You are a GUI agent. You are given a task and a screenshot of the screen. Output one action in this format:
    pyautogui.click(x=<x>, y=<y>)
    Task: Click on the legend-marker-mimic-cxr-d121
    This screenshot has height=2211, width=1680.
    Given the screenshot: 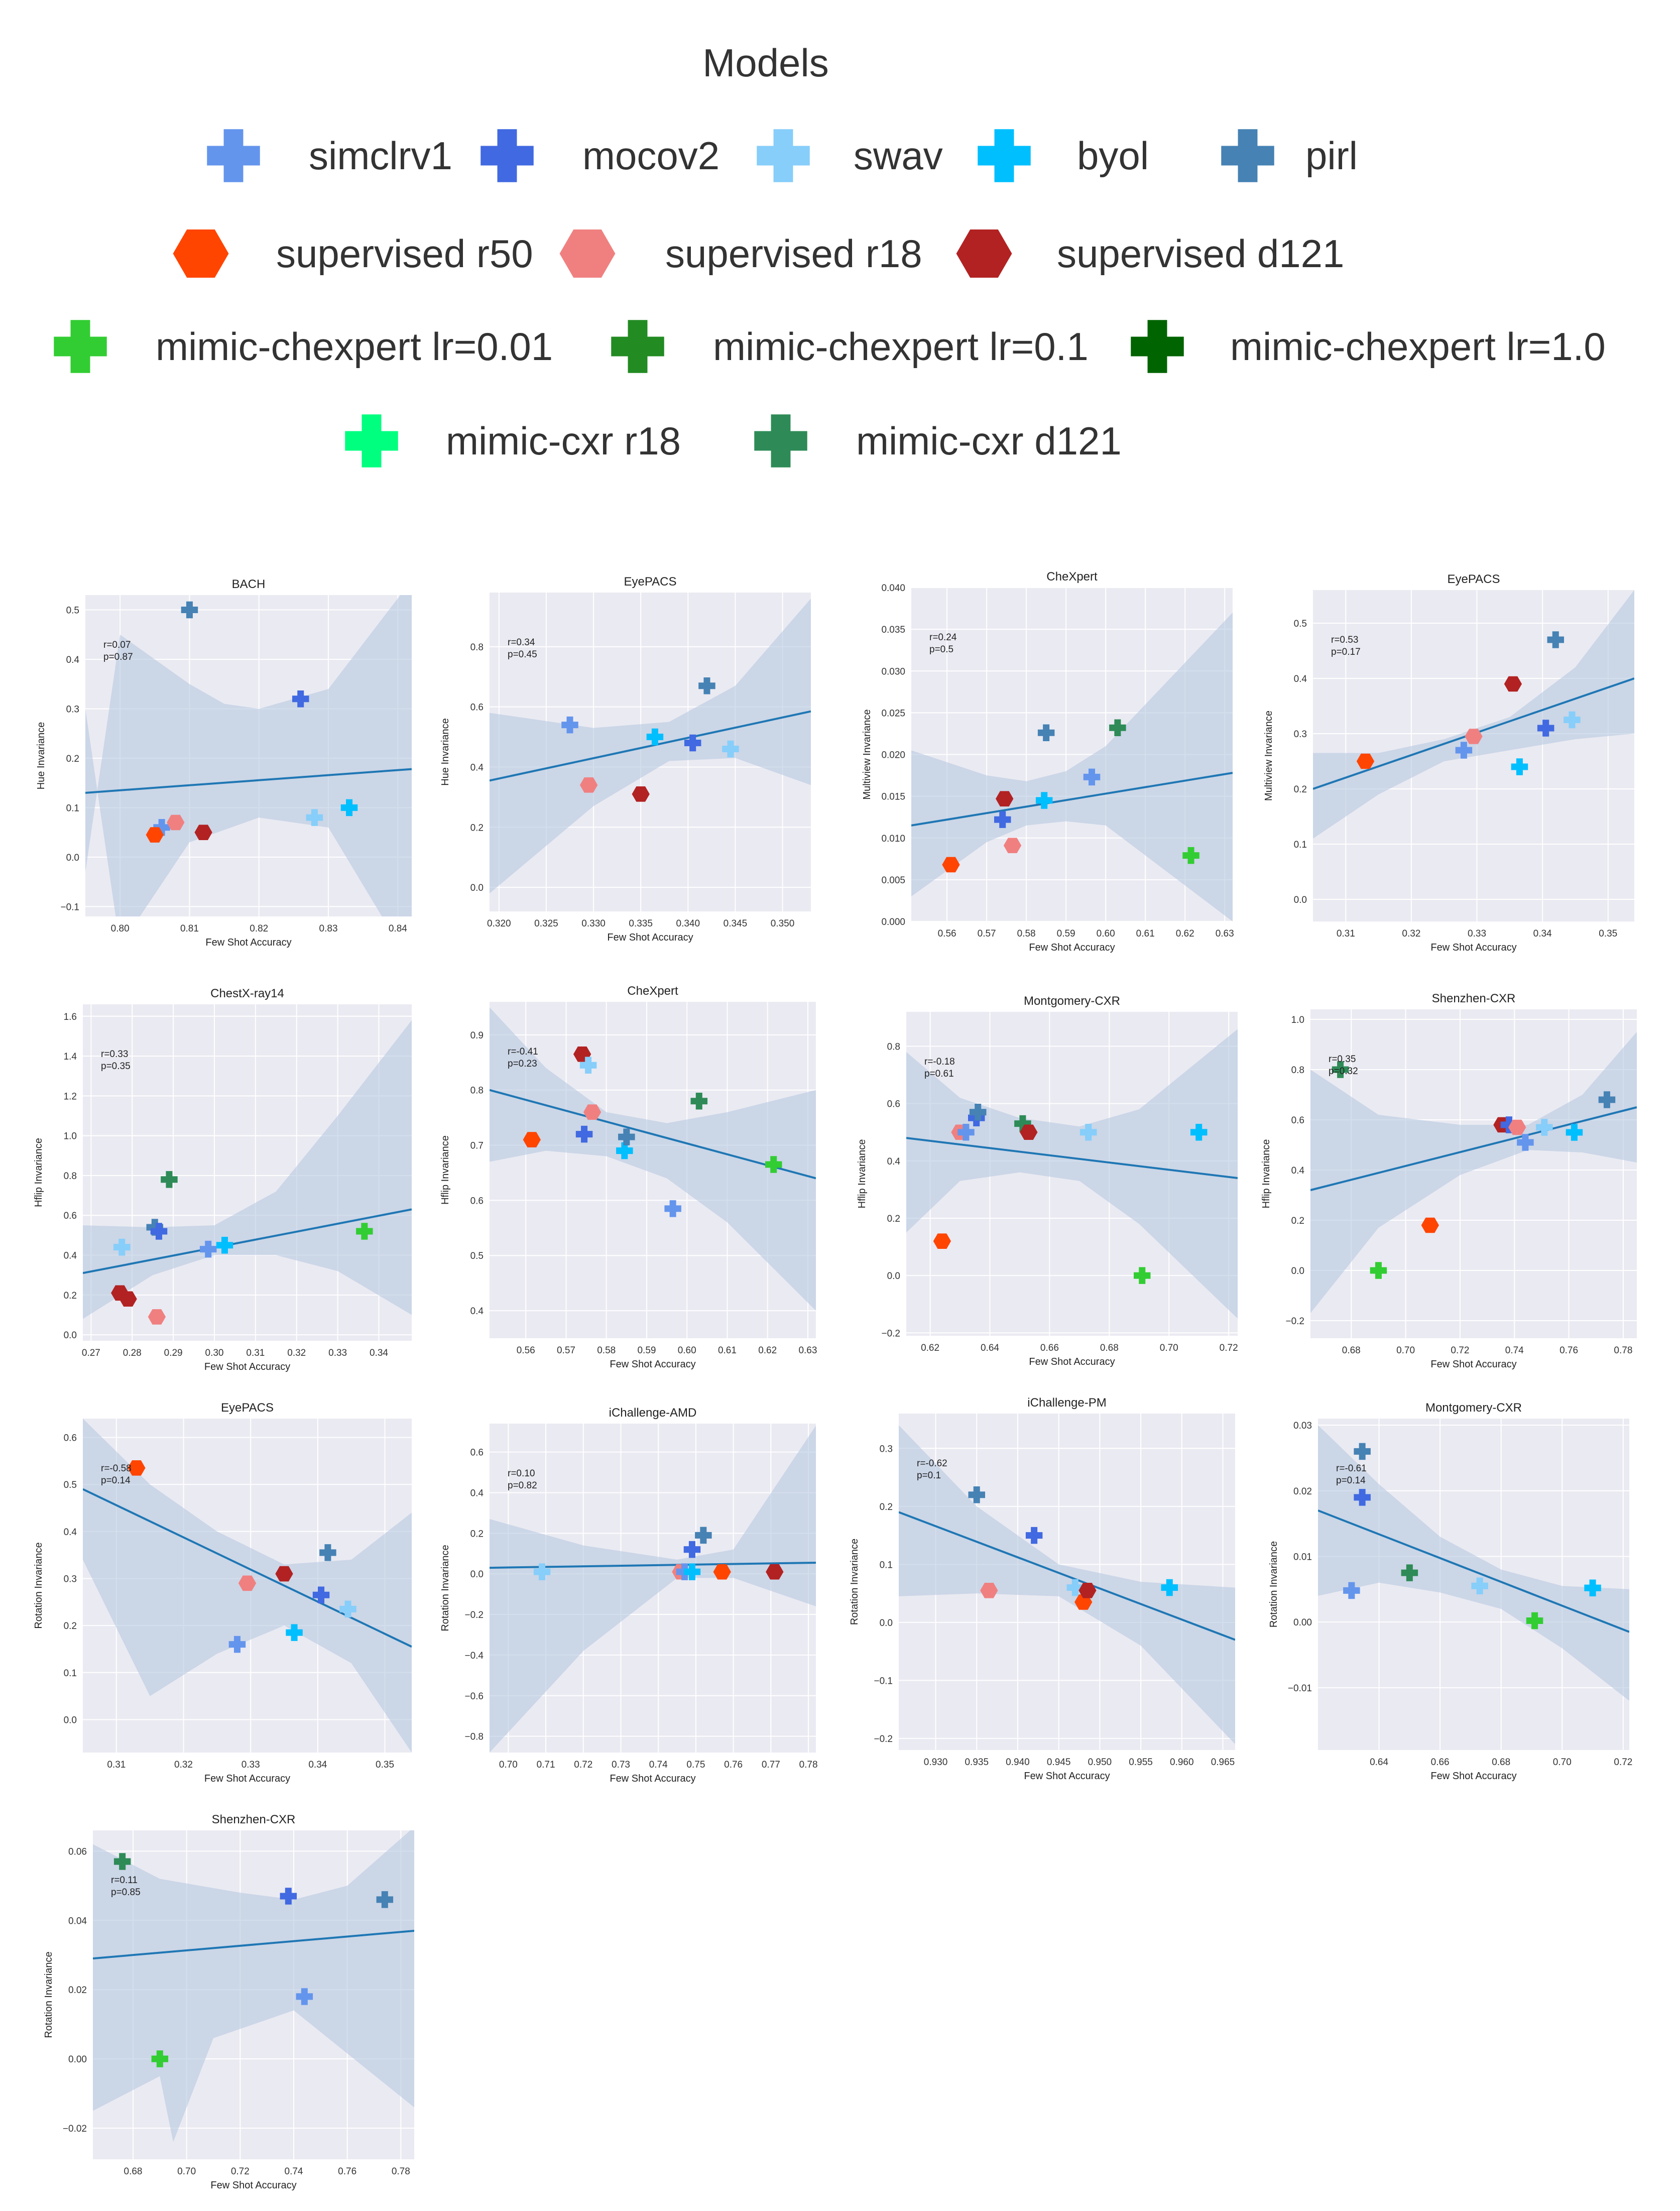 What is the action you would take?
    pyautogui.click(x=780, y=441)
    